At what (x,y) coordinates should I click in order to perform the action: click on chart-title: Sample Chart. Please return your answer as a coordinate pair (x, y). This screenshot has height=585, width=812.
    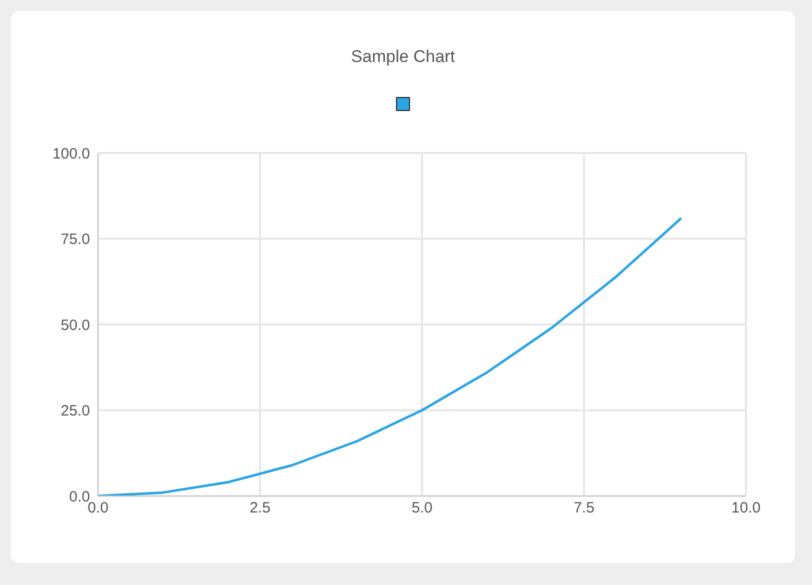
    Looking at the image, I should click on (403, 57).